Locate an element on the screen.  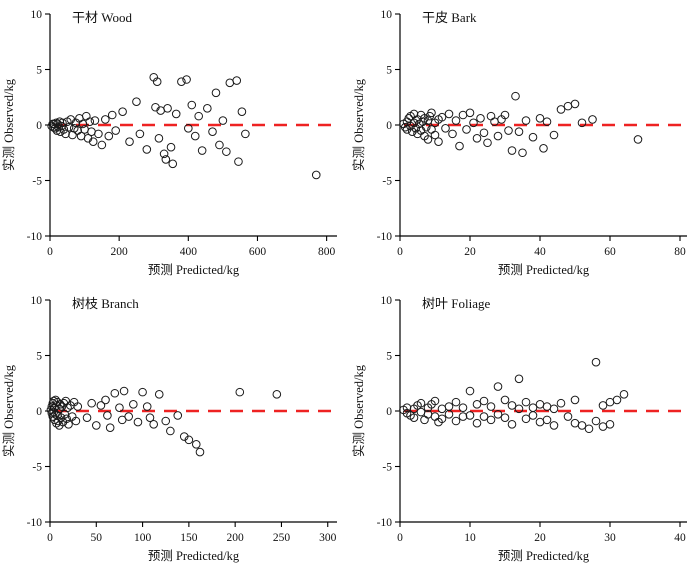
x-axis-label: 预测 Predicted/kg is located at coordinates (194, 270).